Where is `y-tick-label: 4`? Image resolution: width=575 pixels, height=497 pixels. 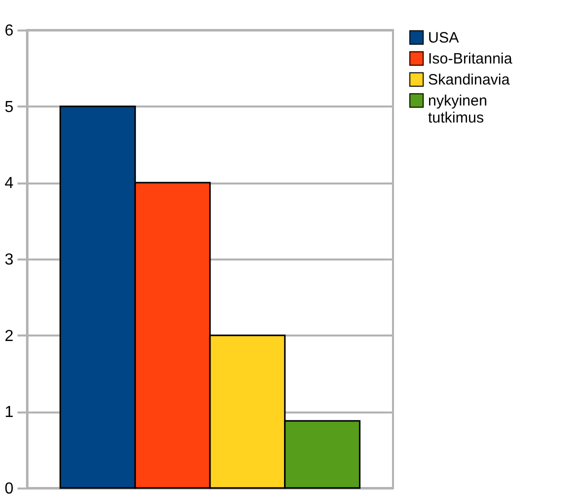 y-tick-label: 4 is located at coordinates (9, 183).